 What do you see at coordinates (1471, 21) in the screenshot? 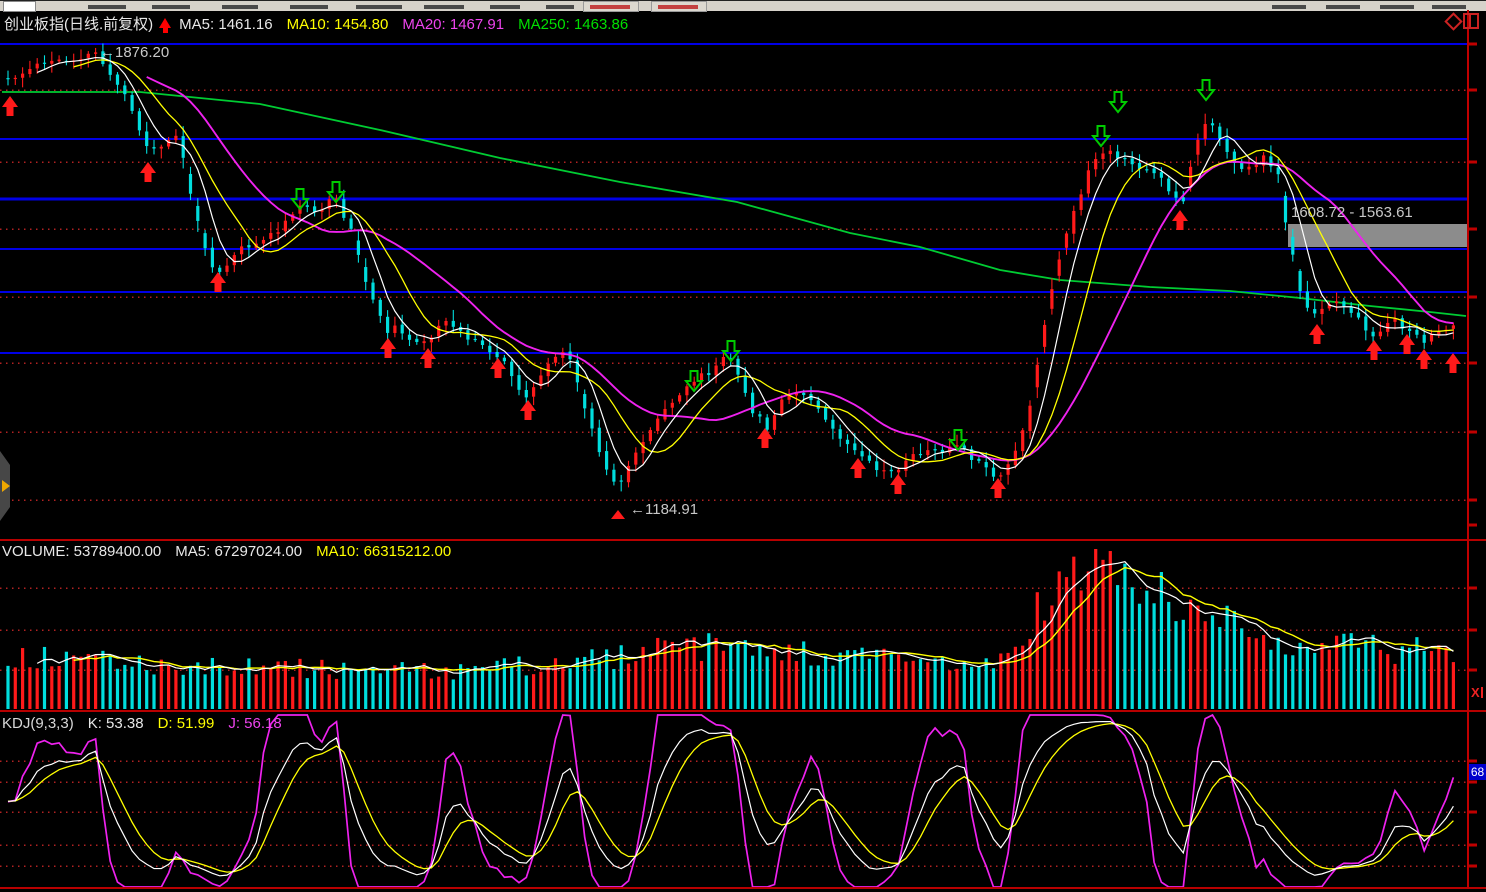
I see `split-pane-icon` at bounding box center [1471, 21].